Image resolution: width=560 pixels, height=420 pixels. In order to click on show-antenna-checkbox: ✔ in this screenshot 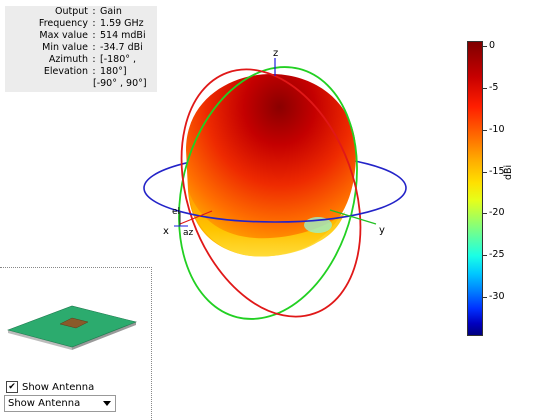, I will do `click(12, 387)`.